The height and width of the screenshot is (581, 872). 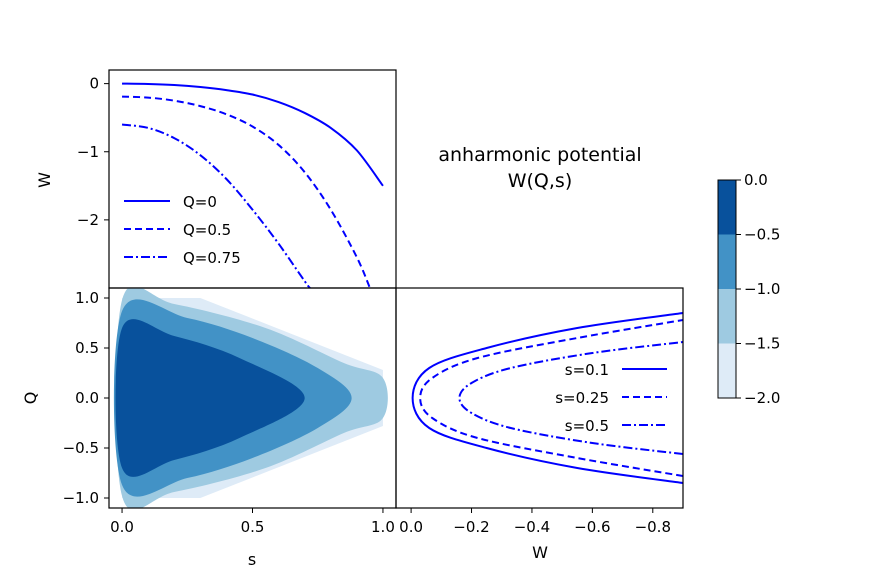 I want to click on right-xtick-label: −0.4, so click(x=532, y=527).